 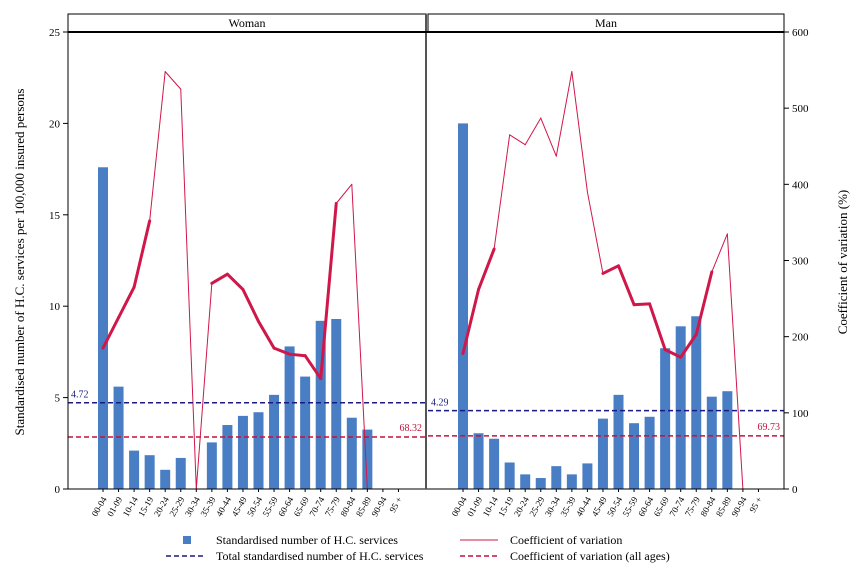 I want to click on y-left-tick-label-4: 20, so click(x=55, y=124).